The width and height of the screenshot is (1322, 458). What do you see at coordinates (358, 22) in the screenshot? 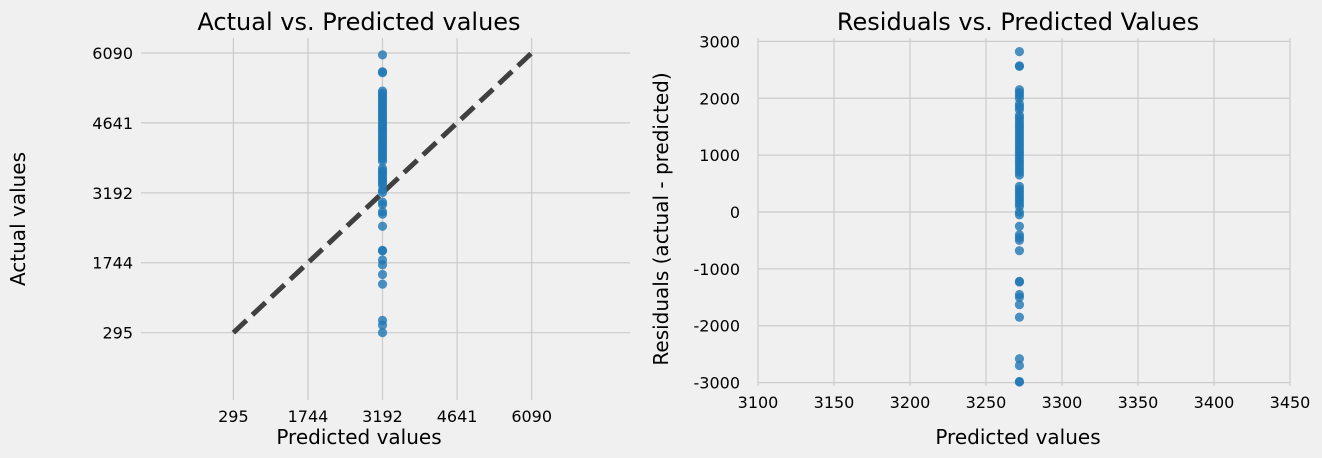
I see `chart-title: Actual vs. Predicted values` at bounding box center [358, 22].